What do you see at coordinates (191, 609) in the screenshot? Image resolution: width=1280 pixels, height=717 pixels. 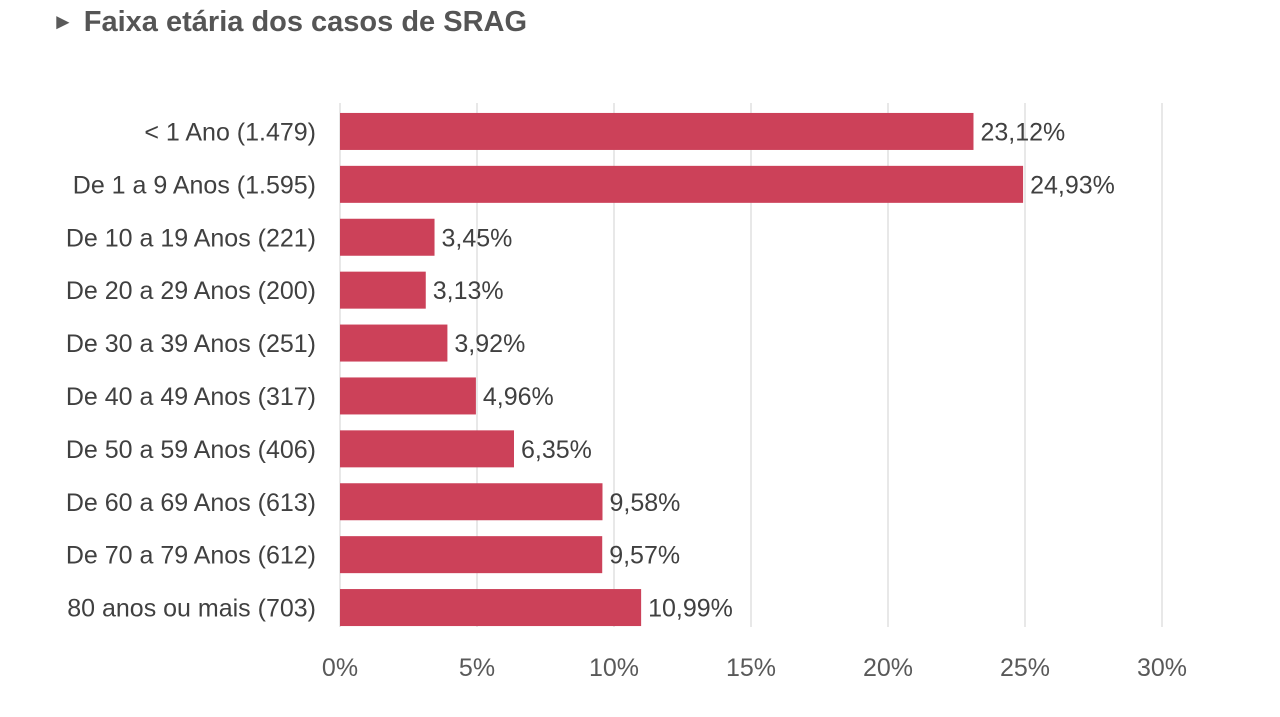 I see `category-label: 80 anos ou mais (703)` at bounding box center [191, 609].